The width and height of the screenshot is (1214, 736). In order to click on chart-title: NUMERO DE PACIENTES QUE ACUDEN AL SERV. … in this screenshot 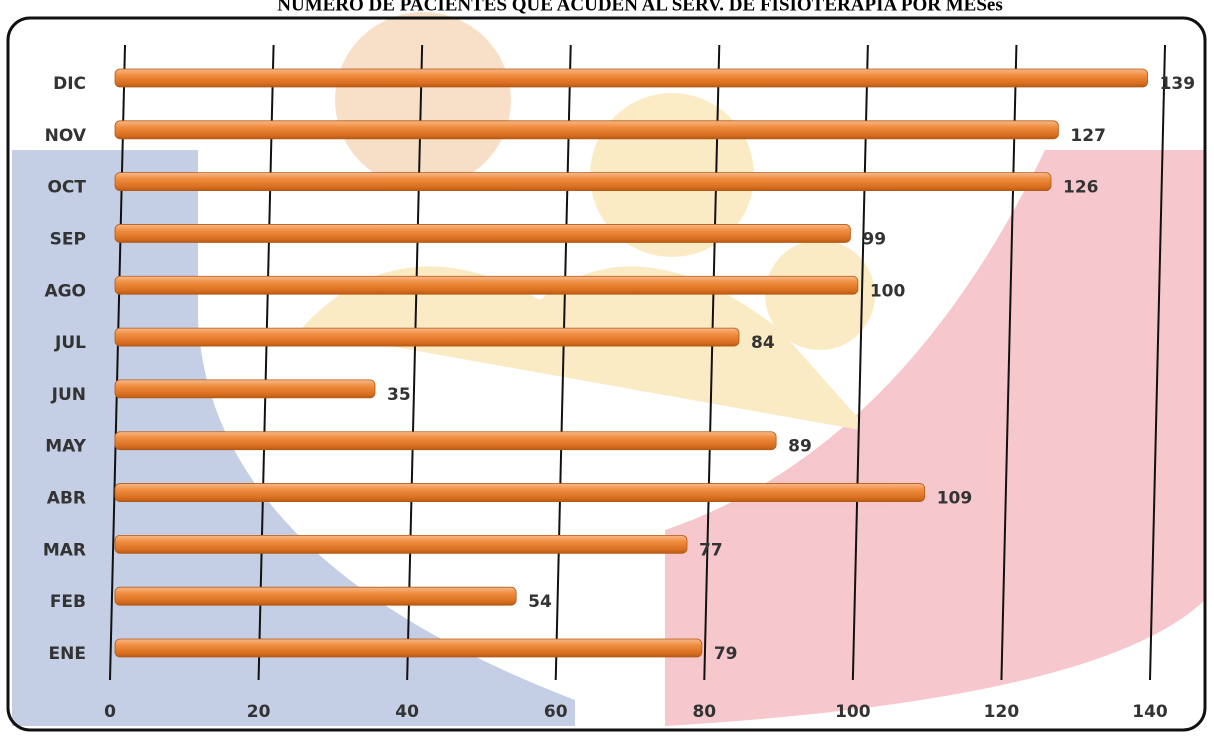, I will do `click(640, 7)`.